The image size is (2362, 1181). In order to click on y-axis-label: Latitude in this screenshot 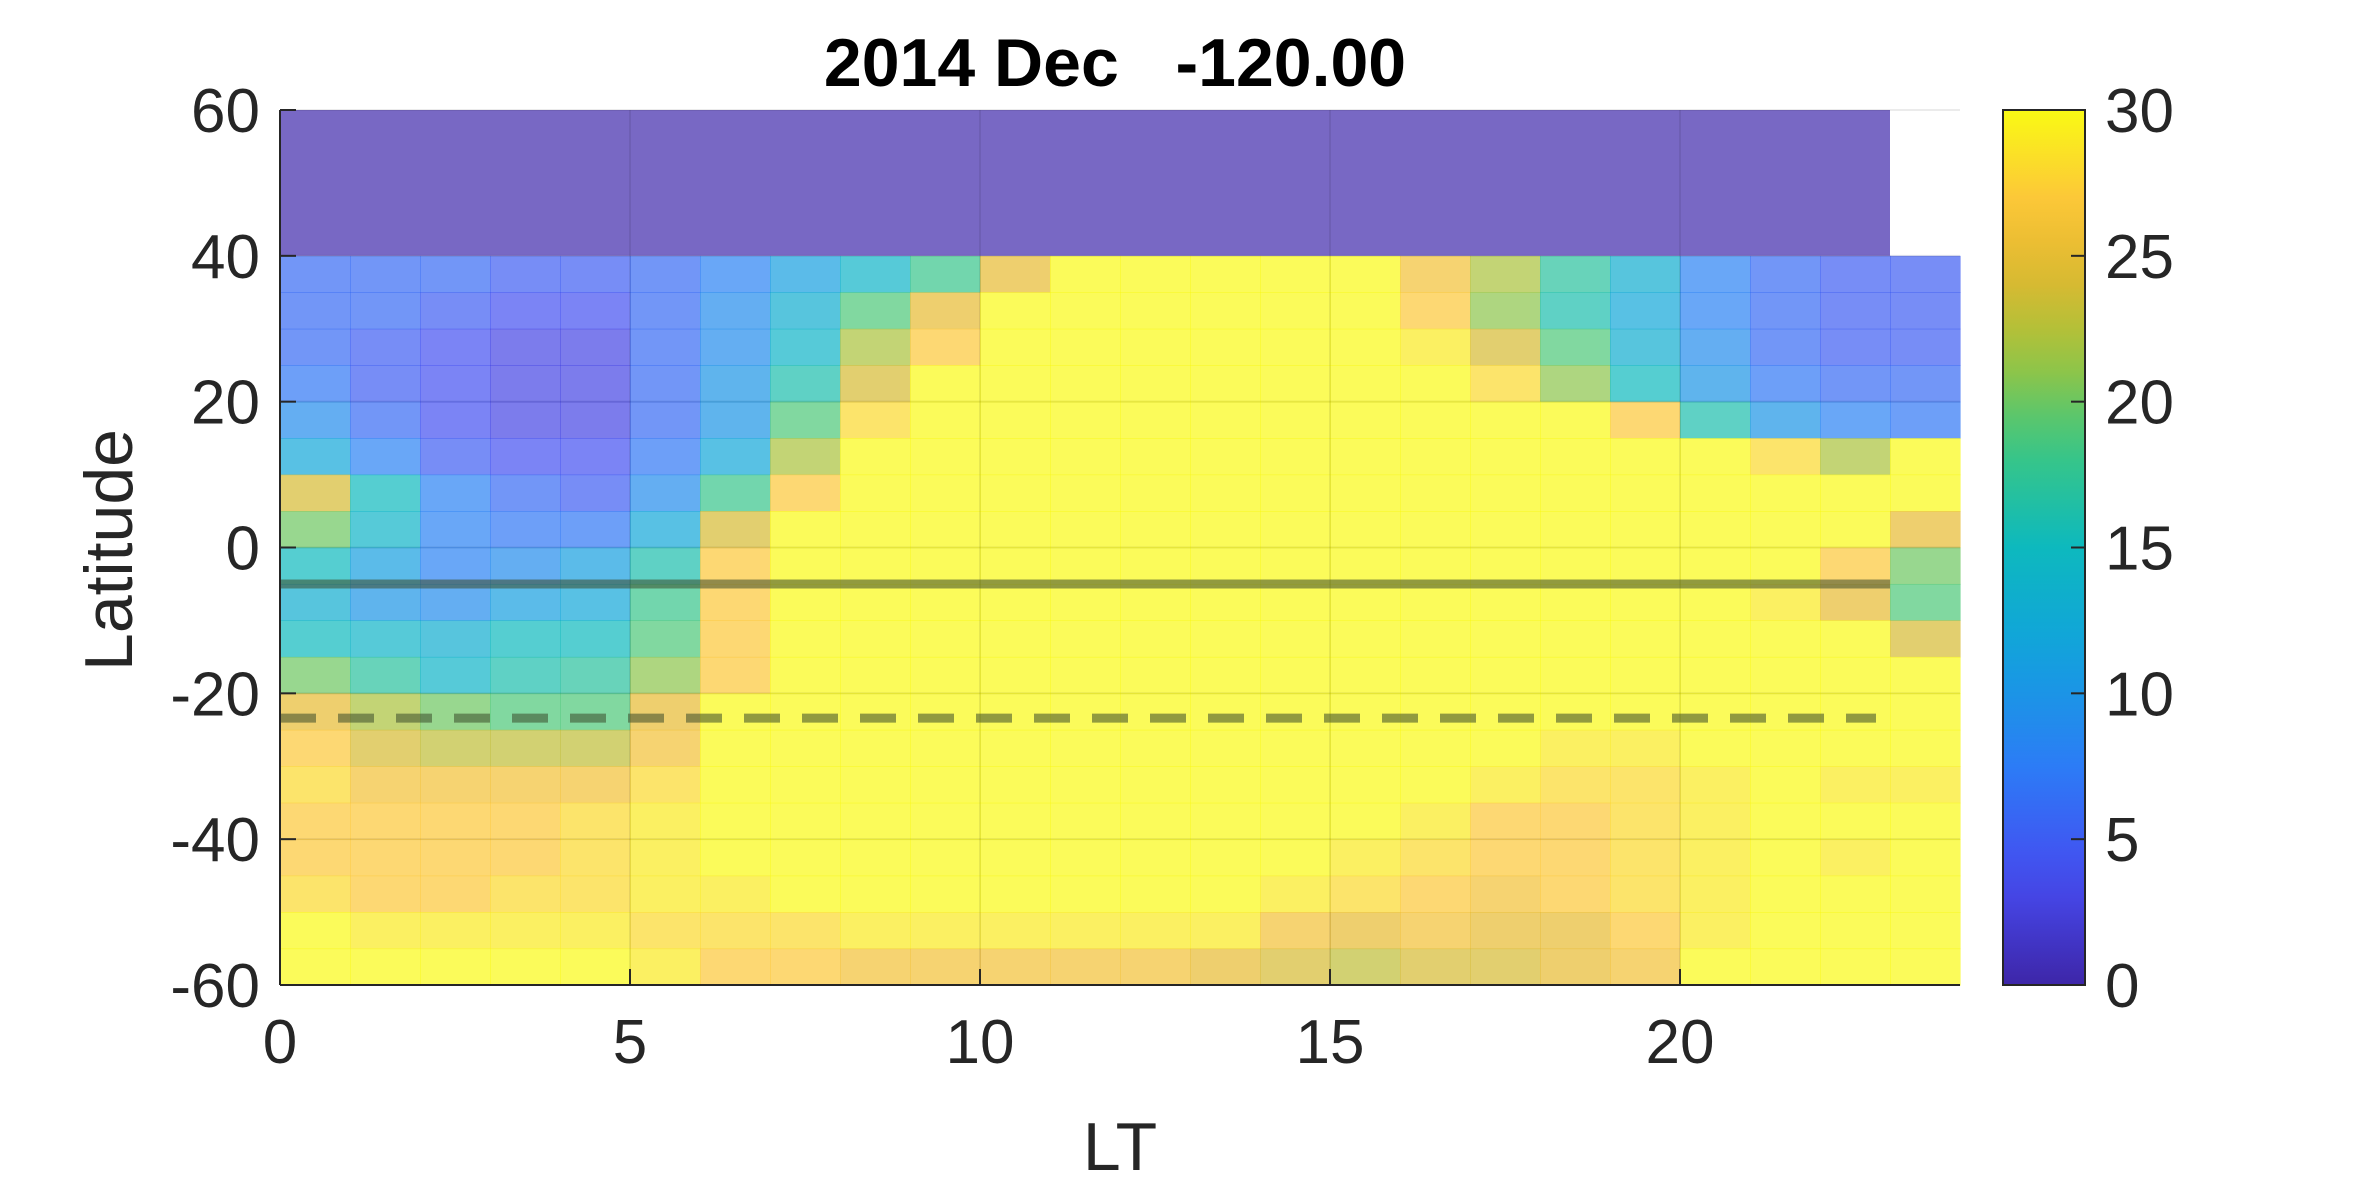, I will do `click(109, 550)`.